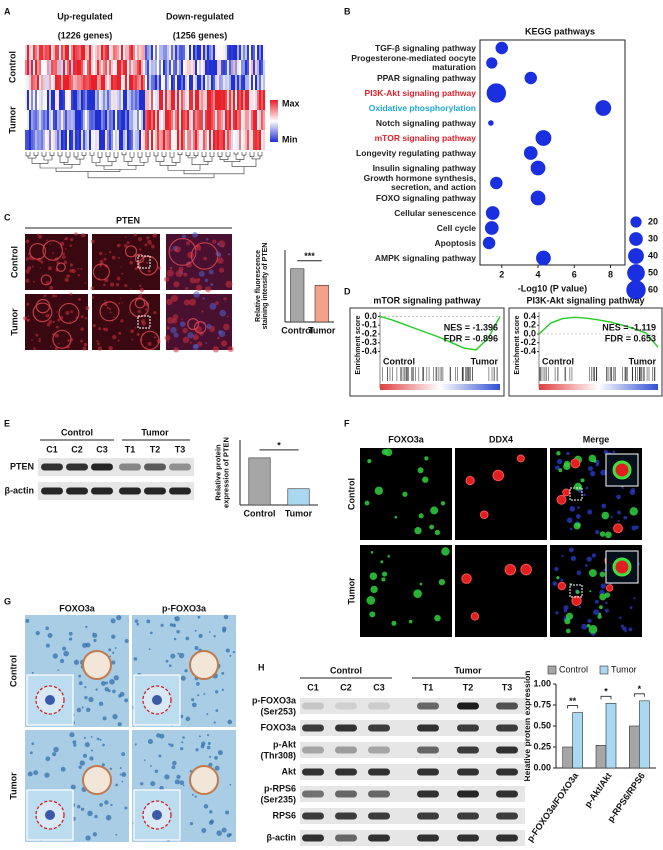 The height and width of the screenshot is (850, 663). Describe the element at coordinates (585, 352) in the screenshot. I see `plot-frame` at that location.